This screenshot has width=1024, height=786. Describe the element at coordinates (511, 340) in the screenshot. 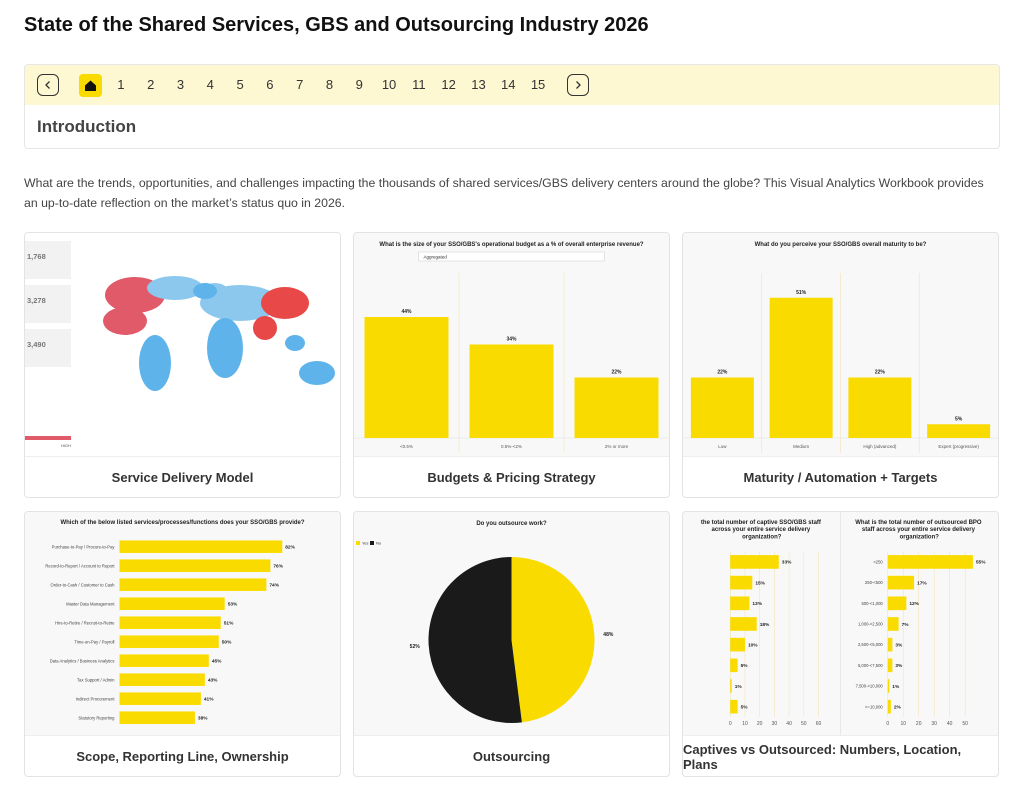

I see `value-label: 34%` at that location.